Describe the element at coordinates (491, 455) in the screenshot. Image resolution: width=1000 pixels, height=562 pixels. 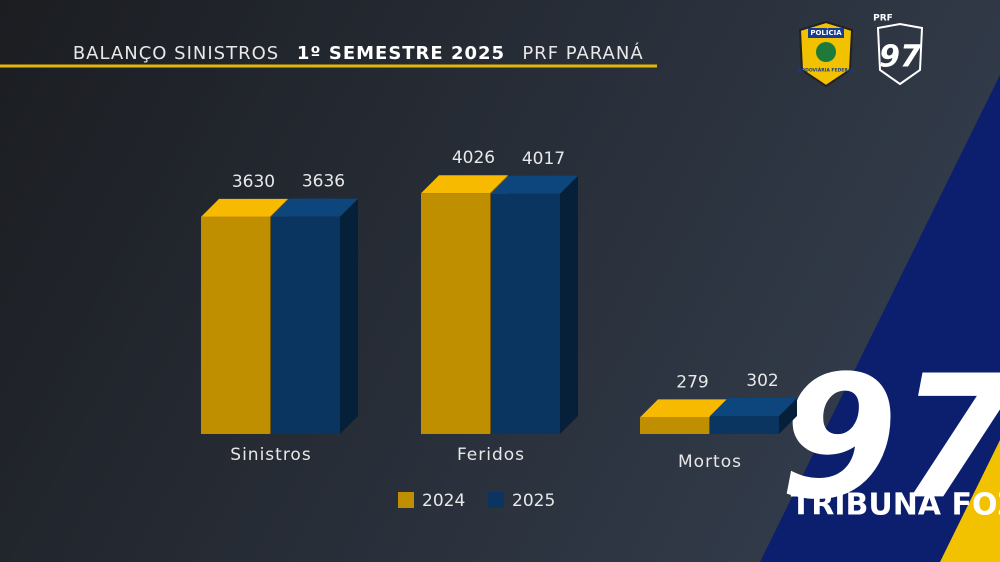
I see `x-tick-label: Feridos` at that location.